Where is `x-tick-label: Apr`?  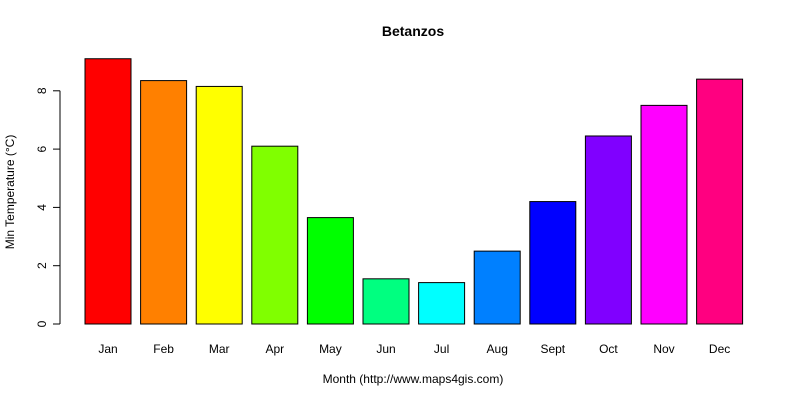
x-tick-label: Apr is located at coordinates (274, 349).